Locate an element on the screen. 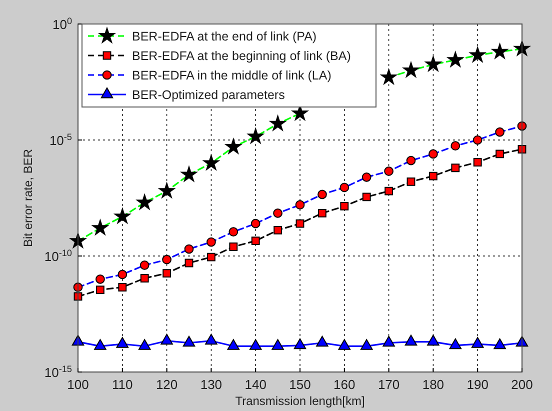 The height and width of the screenshot is (411, 552). x-axis-title: Transmission length[km] is located at coordinates (300, 401).